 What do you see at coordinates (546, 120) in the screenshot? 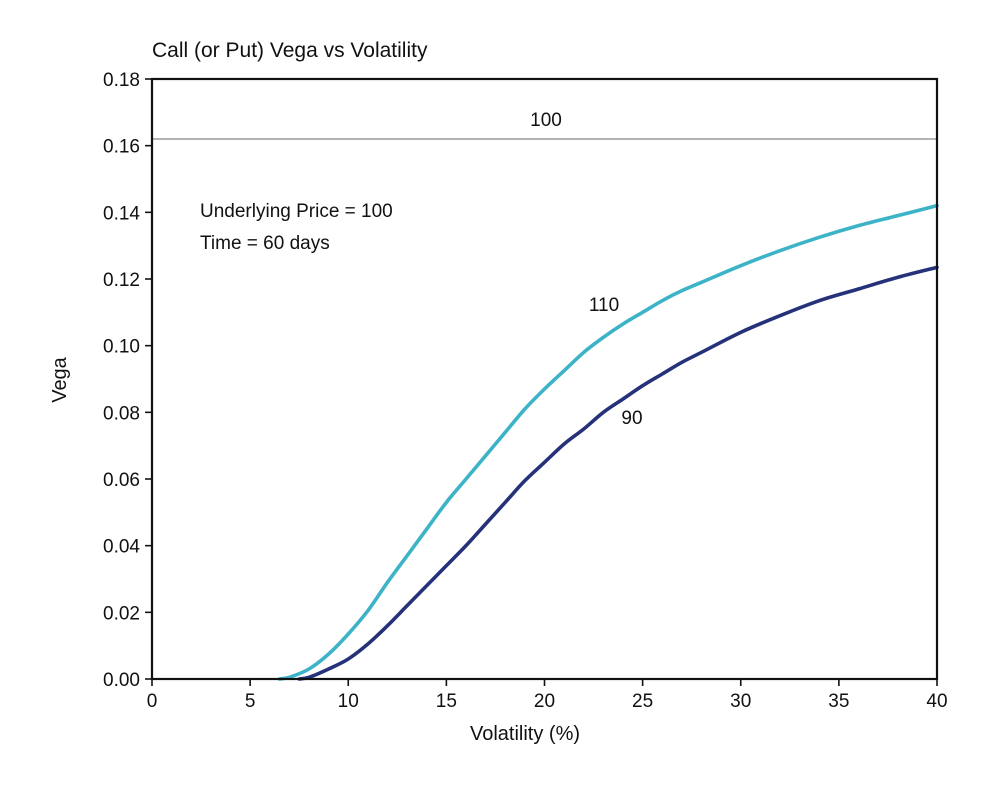
I see `series-label-100: 100` at bounding box center [546, 120].